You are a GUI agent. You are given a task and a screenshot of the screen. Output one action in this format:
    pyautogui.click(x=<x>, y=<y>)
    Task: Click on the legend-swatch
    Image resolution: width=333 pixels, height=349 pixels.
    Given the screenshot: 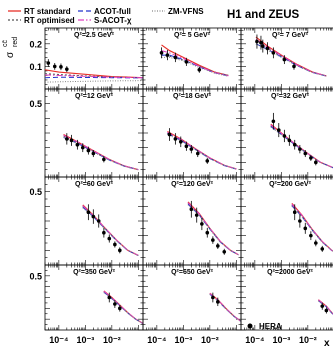 What is the action you would take?
    pyautogui.click(x=250, y=326)
    